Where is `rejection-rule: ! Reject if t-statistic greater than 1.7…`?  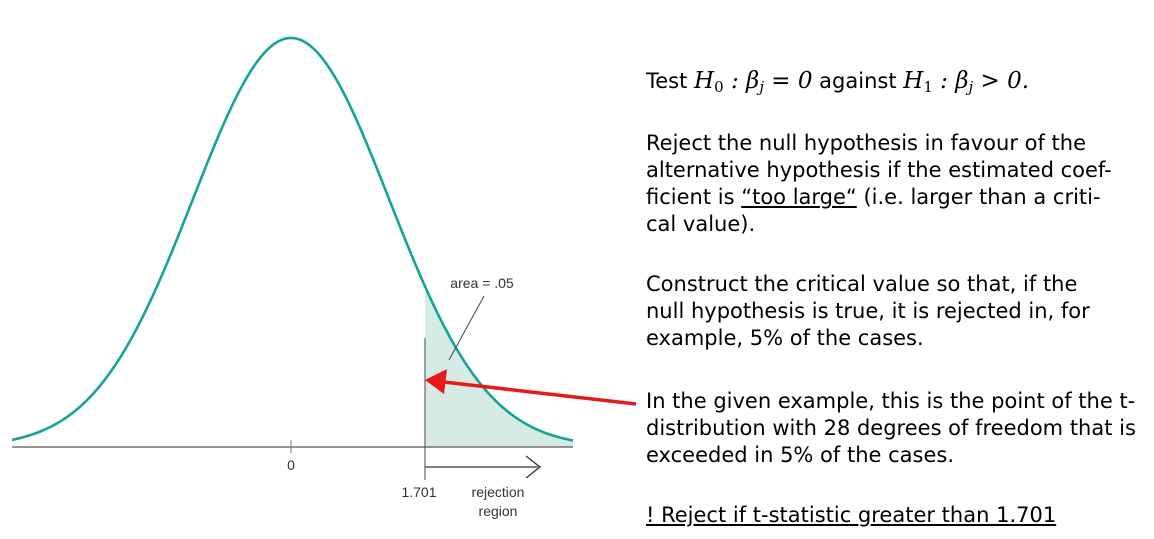 rejection-rule: ! Reject if t-statistic greater than 1.7… is located at coordinates (851, 515).